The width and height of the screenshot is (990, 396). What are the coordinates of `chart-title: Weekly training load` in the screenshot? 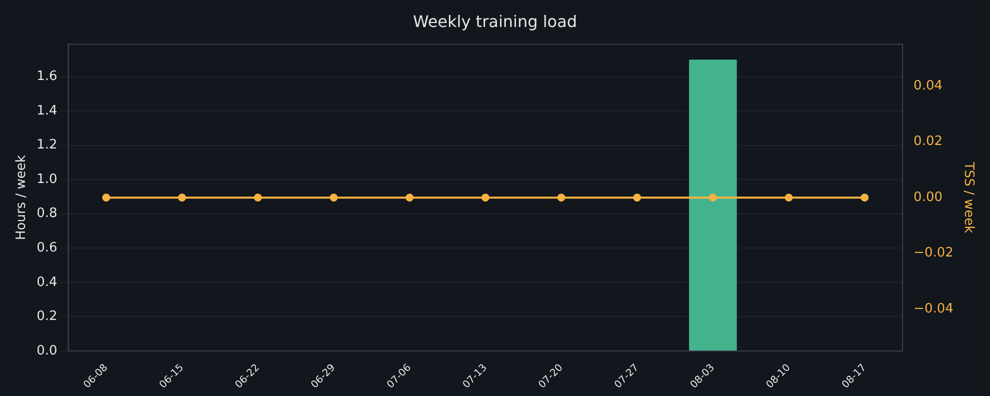 It's located at (495, 21).